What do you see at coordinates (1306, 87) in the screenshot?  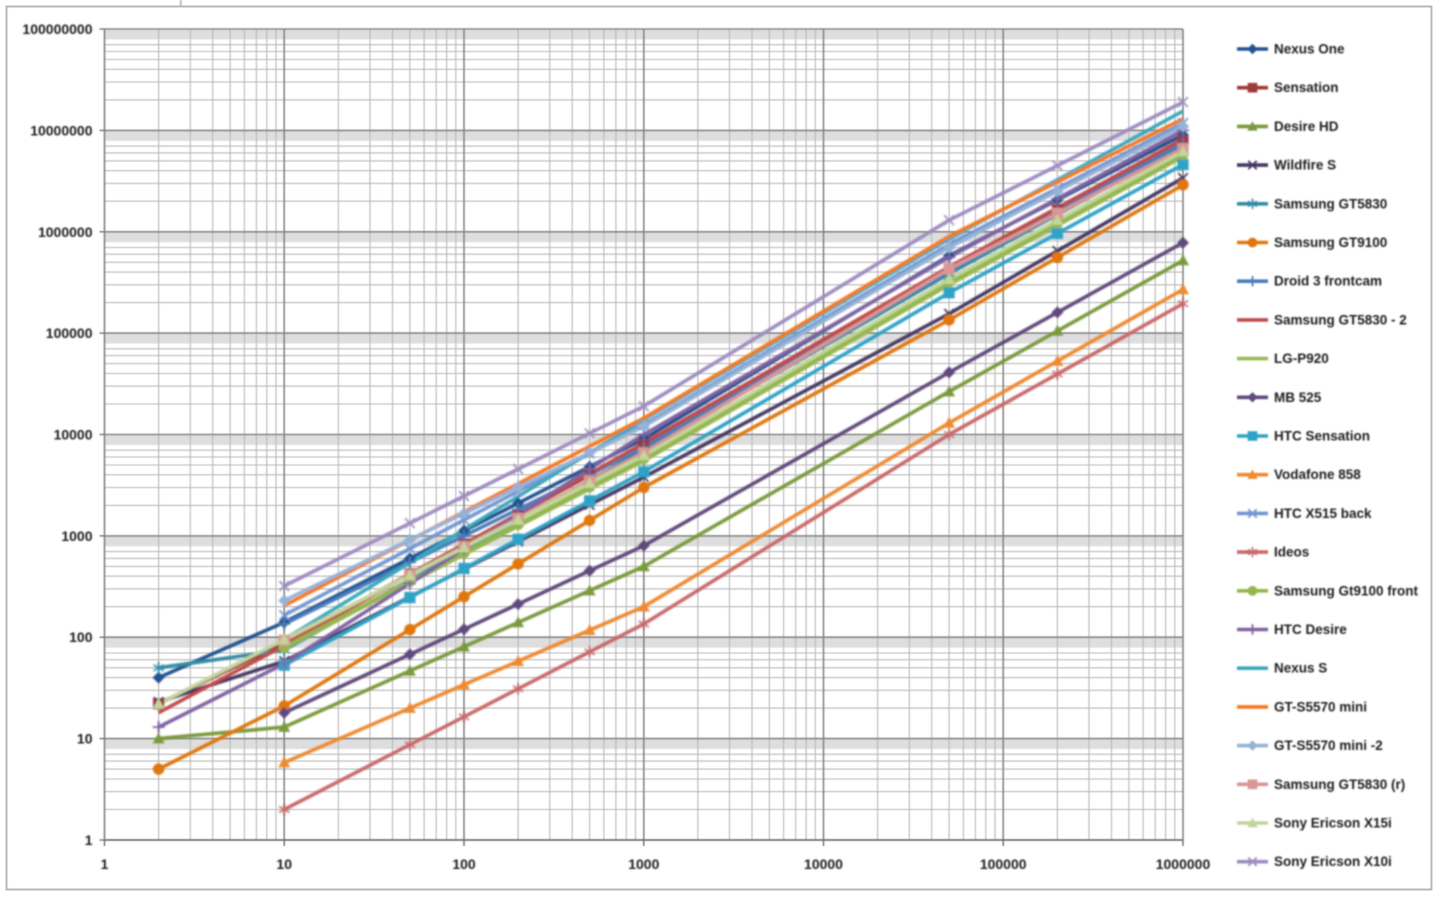 I see `svg-text: Sensation` at bounding box center [1306, 87].